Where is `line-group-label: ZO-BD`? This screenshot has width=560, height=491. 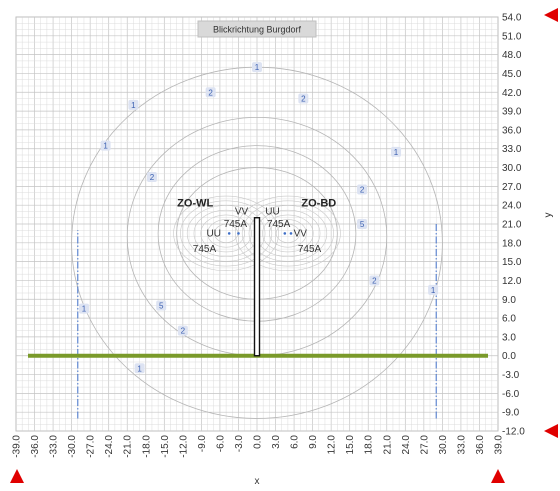
line-group-label: ZO-BD is located at coordinates (318, 203).